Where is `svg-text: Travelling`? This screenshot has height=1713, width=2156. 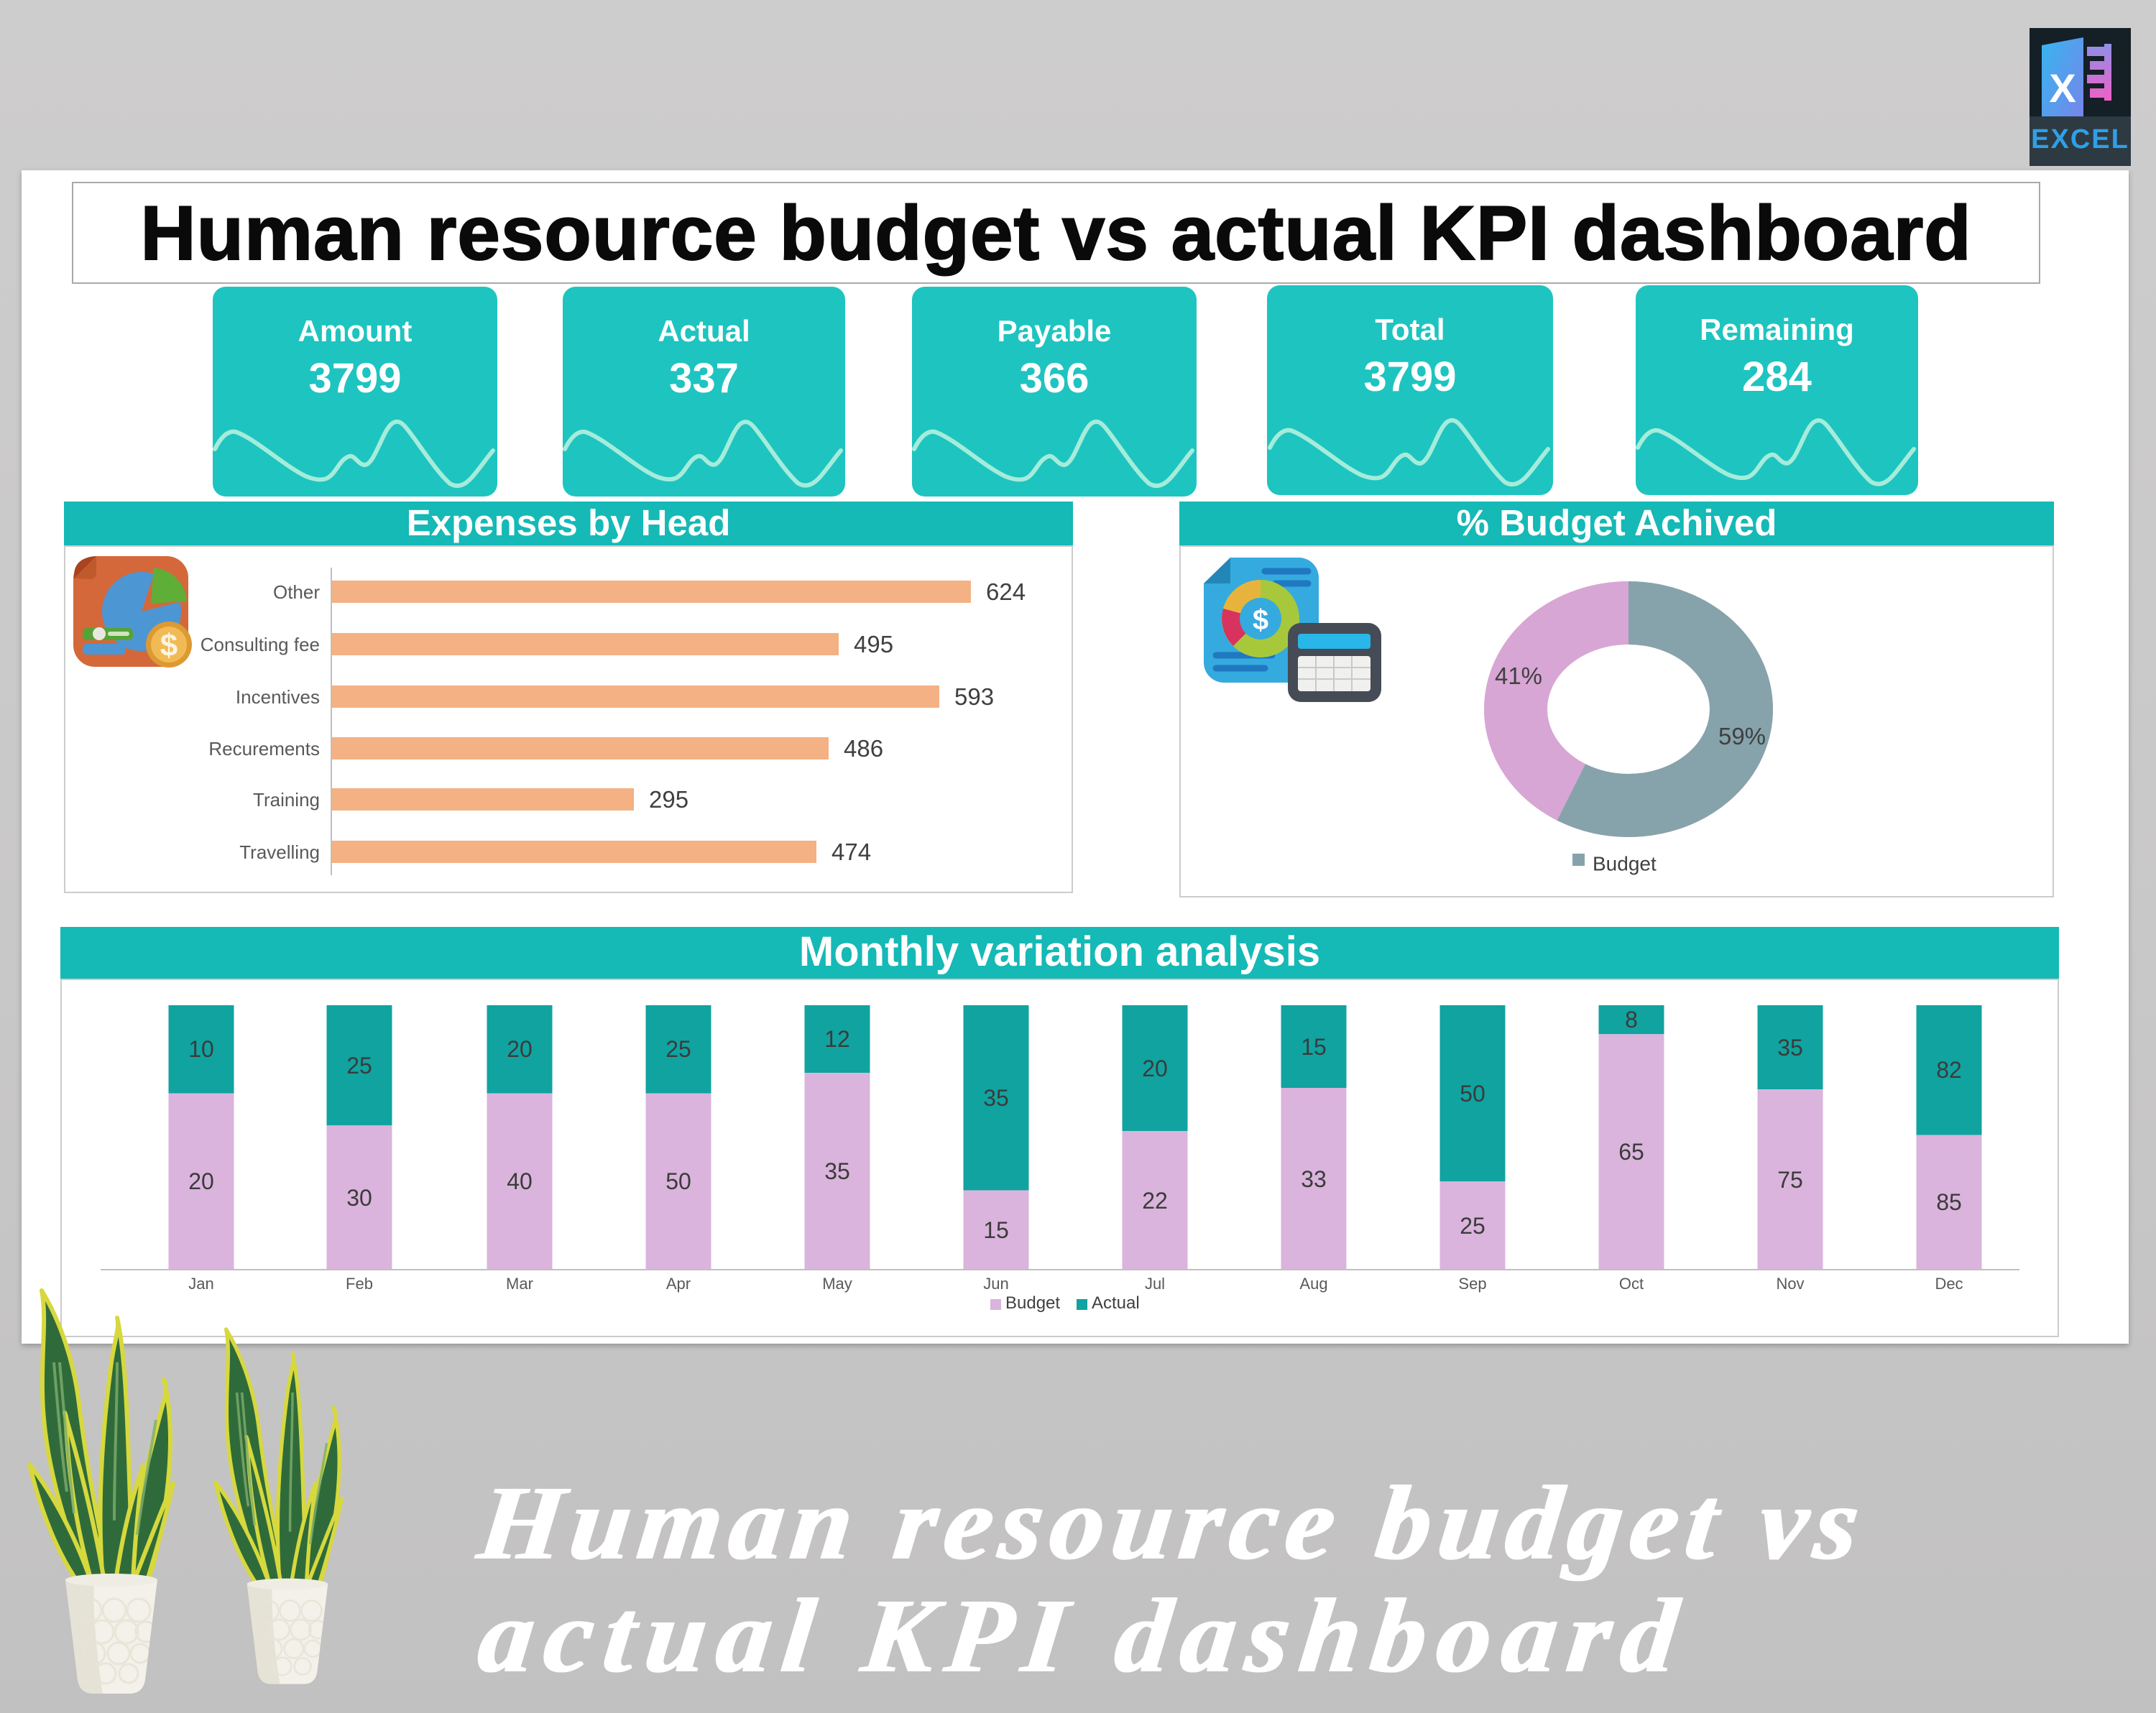
svg-text: Travelling is located at coordinates (279, 852).